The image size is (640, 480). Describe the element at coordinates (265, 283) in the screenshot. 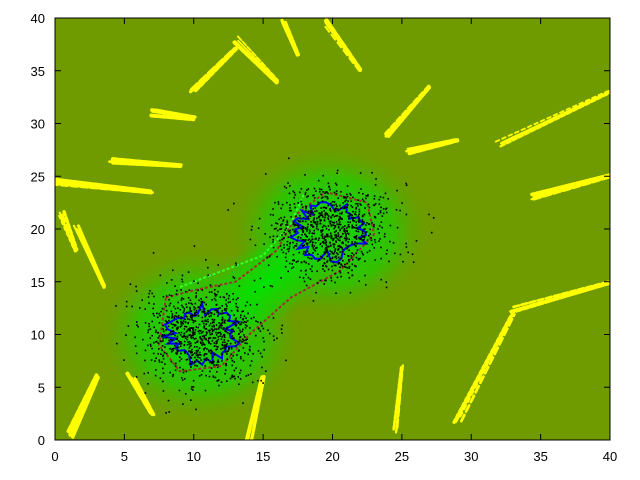

I see `glow-bridge` at that location.